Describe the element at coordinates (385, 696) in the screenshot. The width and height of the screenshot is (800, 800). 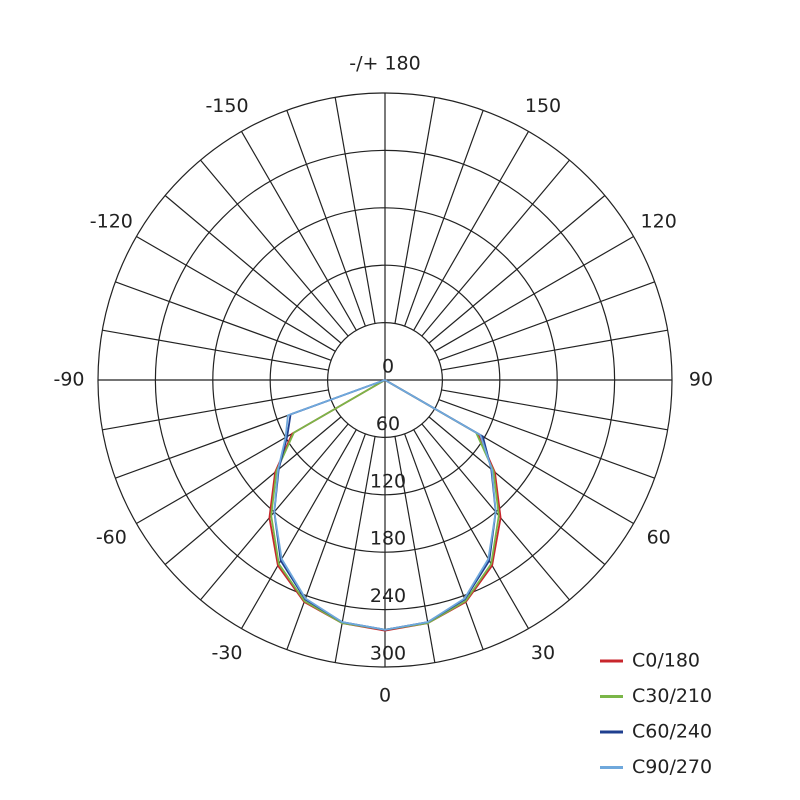
I see `angle-label: 0` at that location.